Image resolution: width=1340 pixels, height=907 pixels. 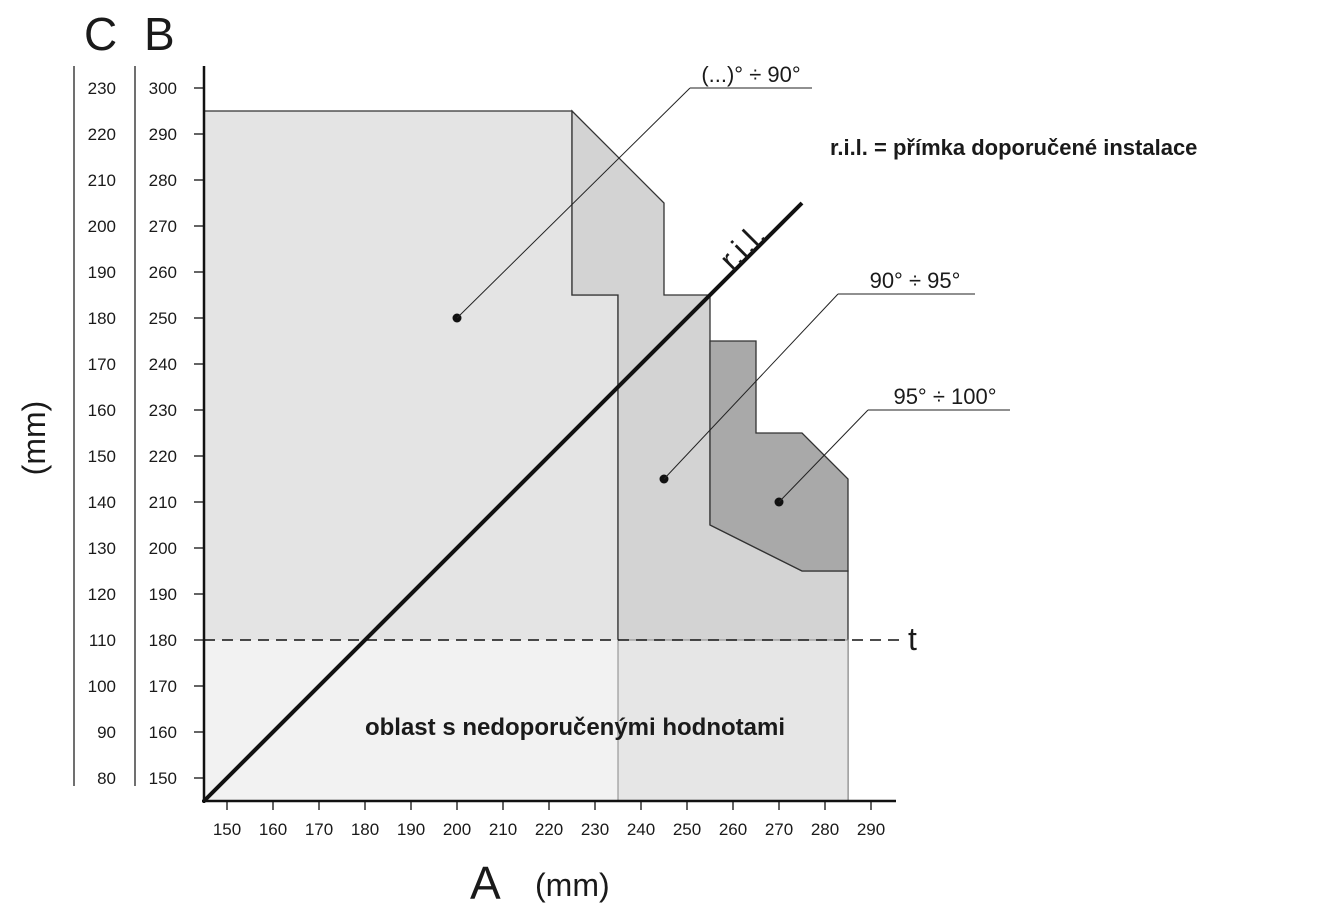 What do you see at coordinates (163, 226) in the screenshot?
I see `b-tick-label: 270` at bounding box center [163, 226].